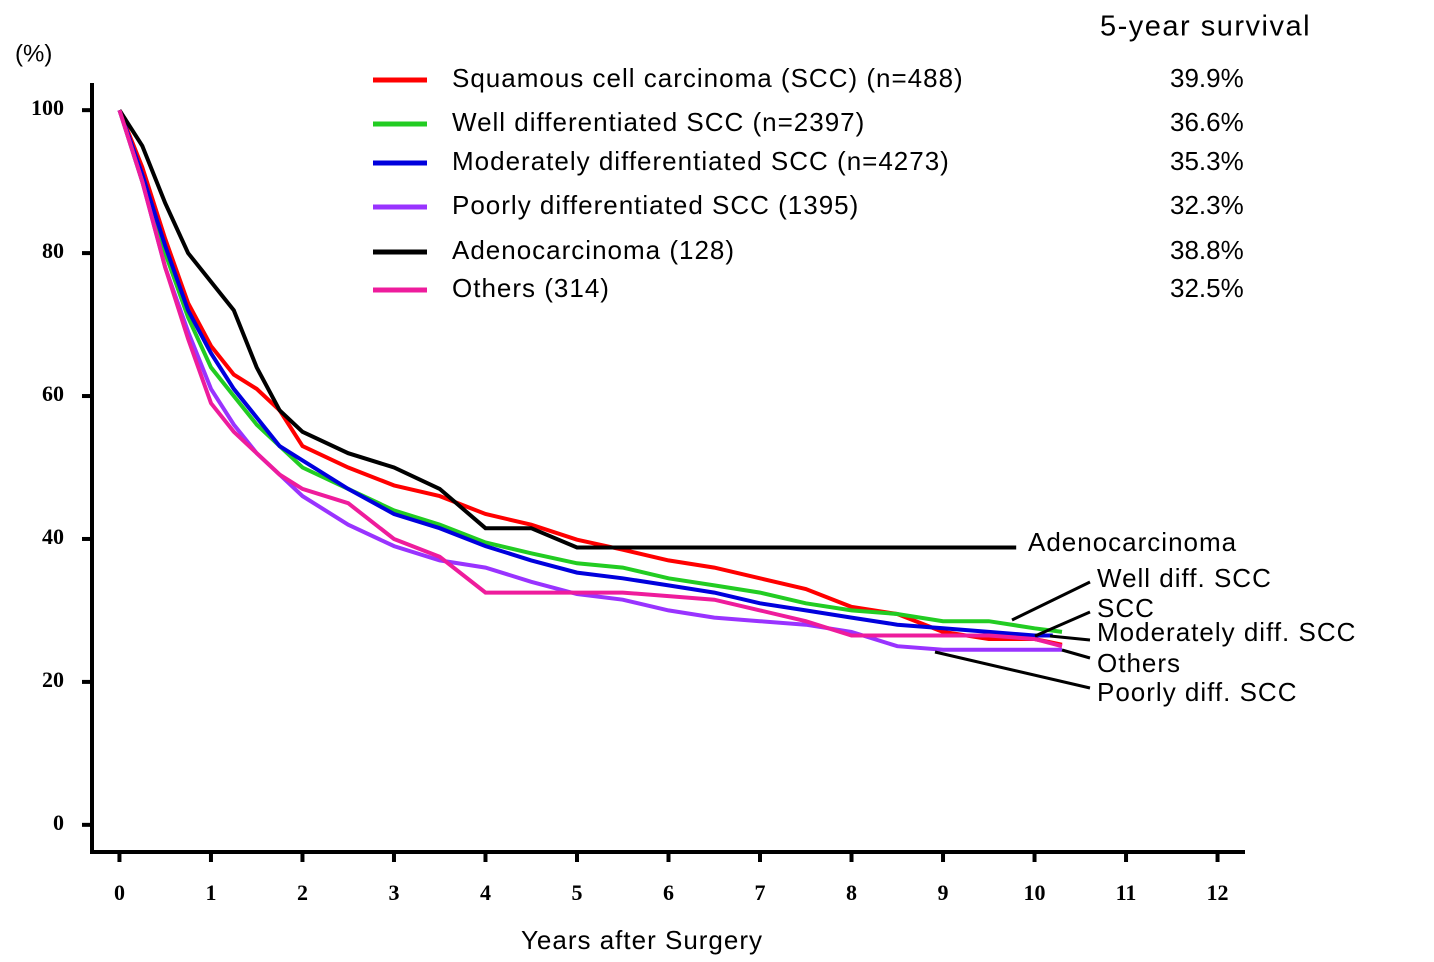  I want to click on end-label: Moderately diff. SCC, so click(1226, 632).